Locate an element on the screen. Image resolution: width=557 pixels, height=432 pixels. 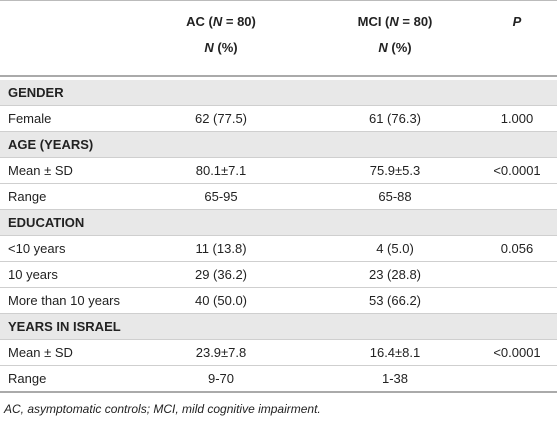
section-row: YEARS IN ISRAEL is located at coordinates (278, 327).